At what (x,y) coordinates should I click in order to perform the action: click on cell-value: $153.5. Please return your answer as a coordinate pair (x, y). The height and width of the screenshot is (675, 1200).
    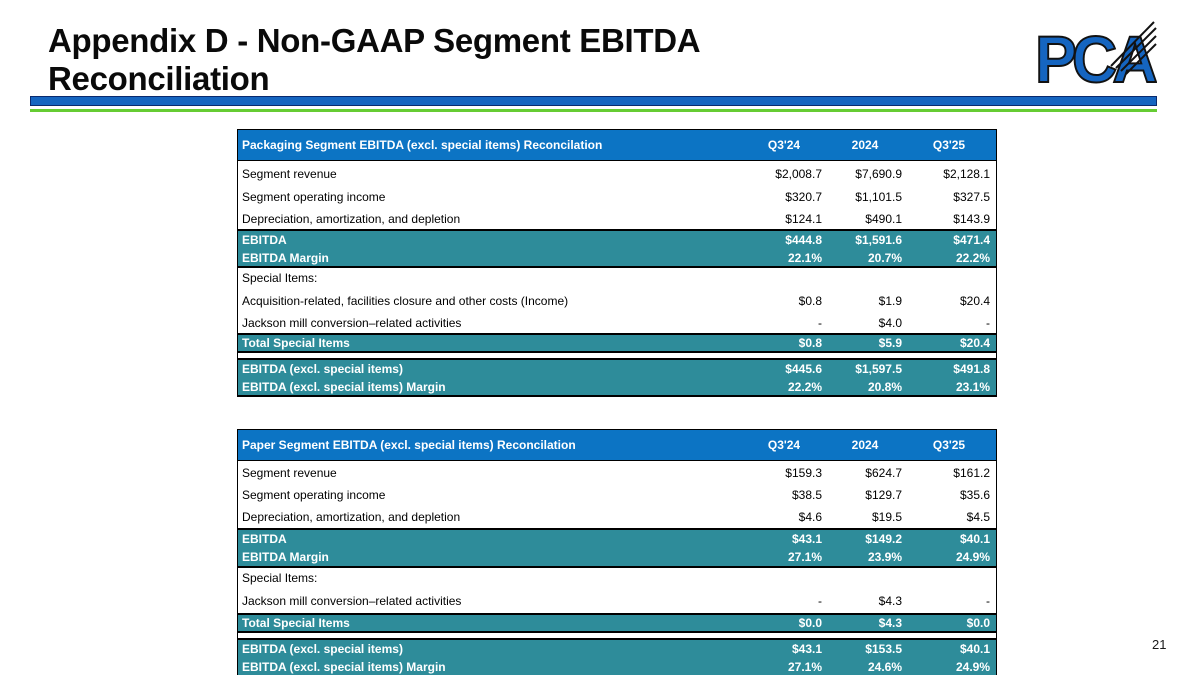
    Looking at the image, I should click on (883, 649).